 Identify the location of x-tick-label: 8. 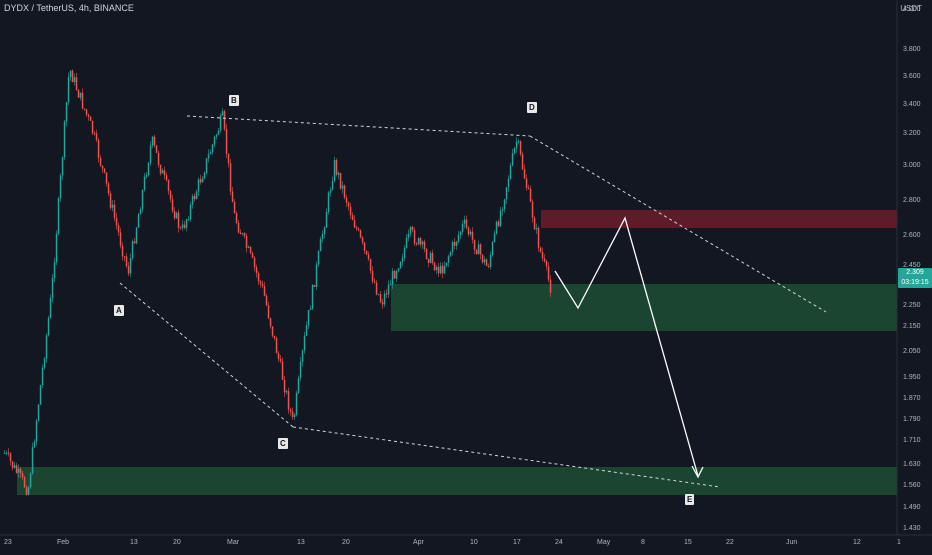
(643, 542).